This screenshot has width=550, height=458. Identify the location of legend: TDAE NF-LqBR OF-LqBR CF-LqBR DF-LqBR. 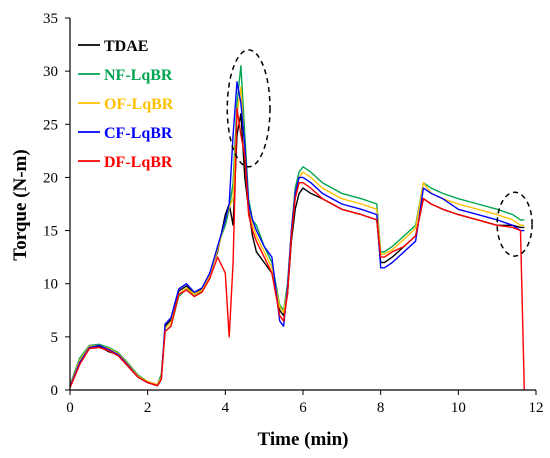
(126, 104).